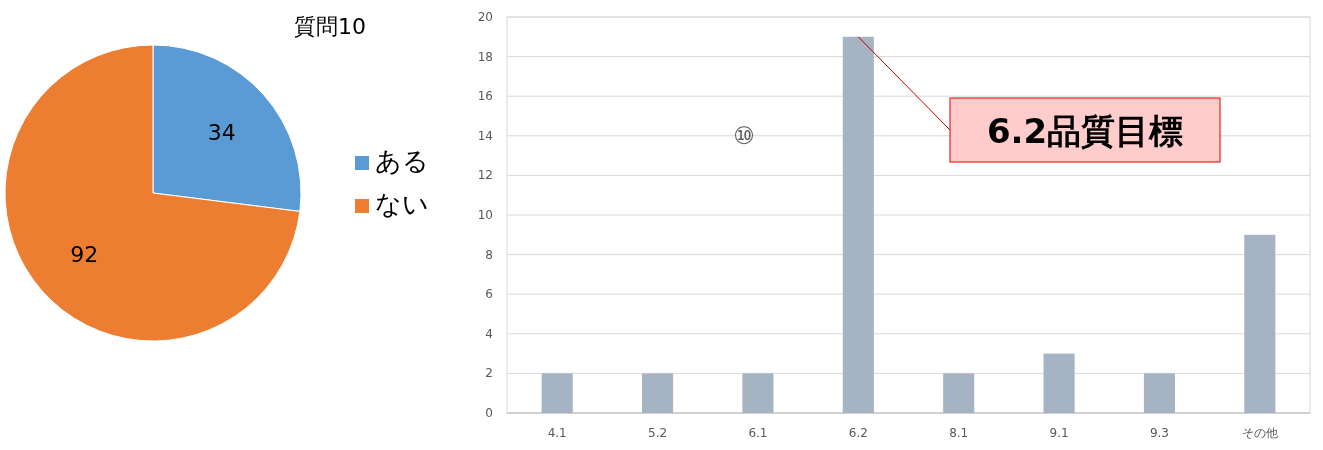 The height and width of the screenshot is (450, 1323). What do you see at coordinates (221, 133) in the screenshot?
I see `data-label: 34` at bounding box center [221, 133].